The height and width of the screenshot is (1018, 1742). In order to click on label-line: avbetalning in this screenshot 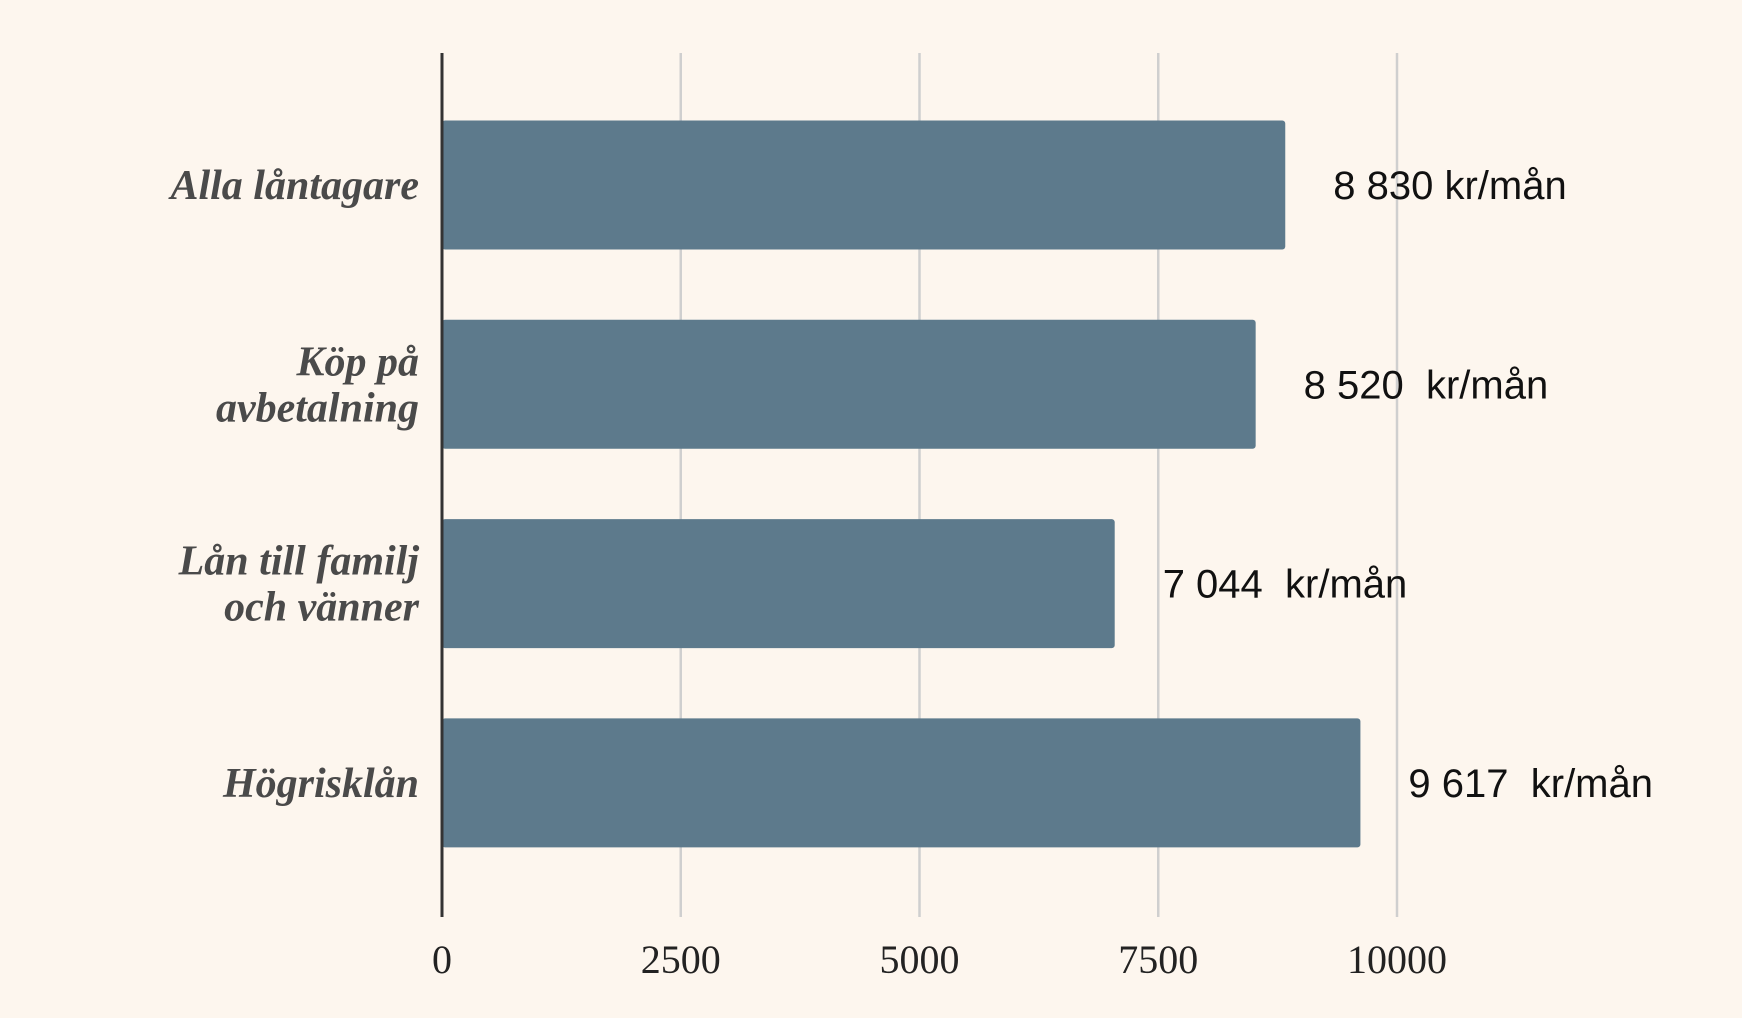, I will do `click(317, 408)`.